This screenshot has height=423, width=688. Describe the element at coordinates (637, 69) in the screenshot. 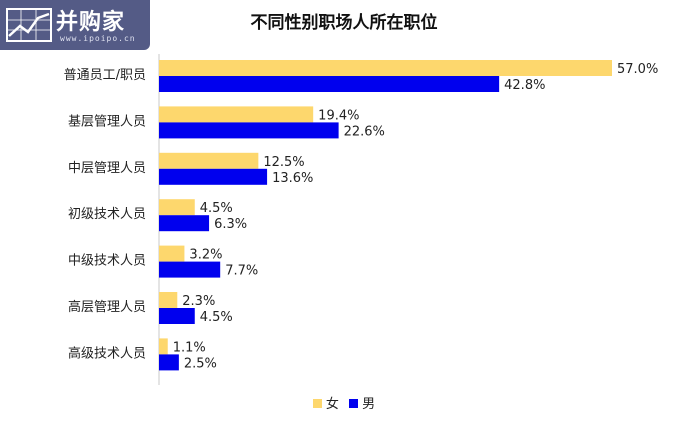

I see `data-label: 57.0%` at that location.